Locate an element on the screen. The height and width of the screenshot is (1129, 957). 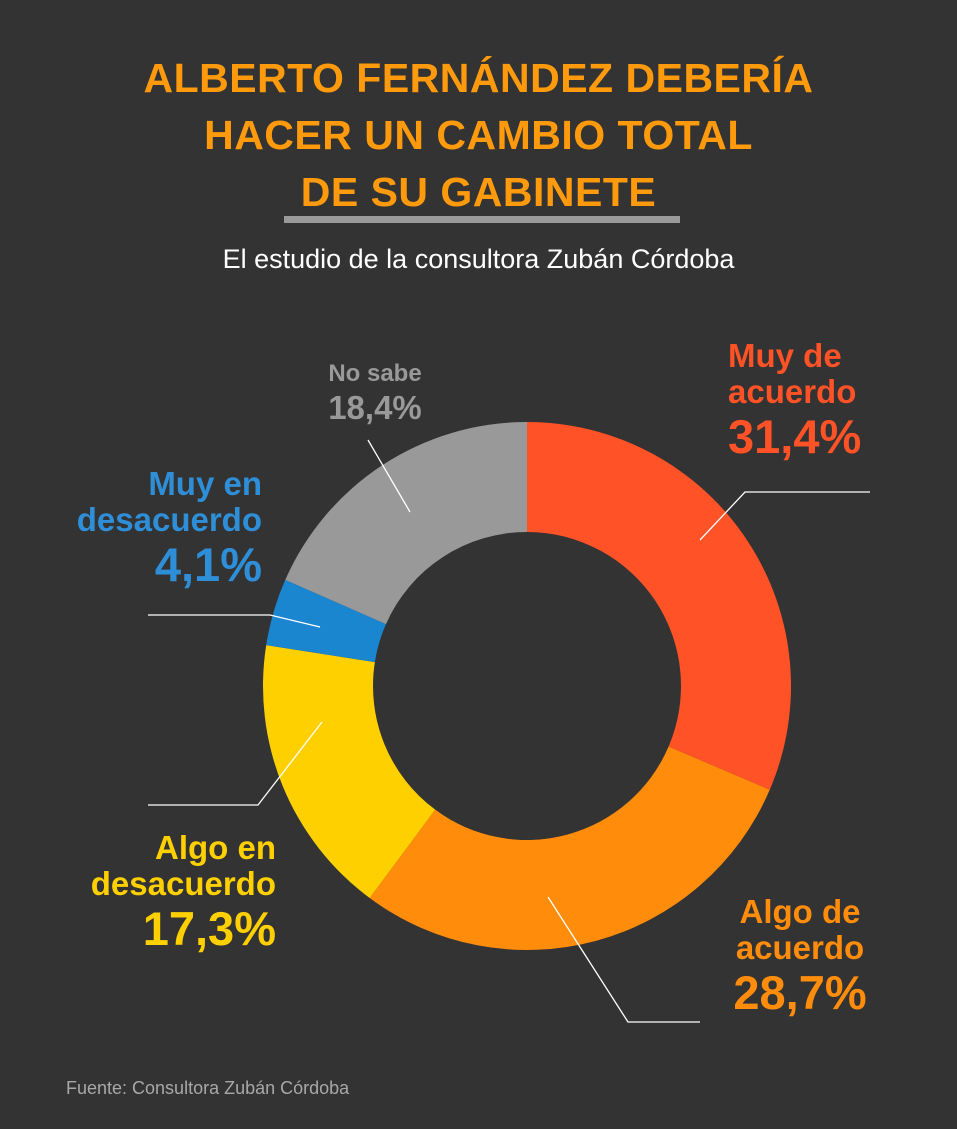
label-muy-de-acuerdo: Muy de acuerdo 31,4% is located at coordinates (794, 401).